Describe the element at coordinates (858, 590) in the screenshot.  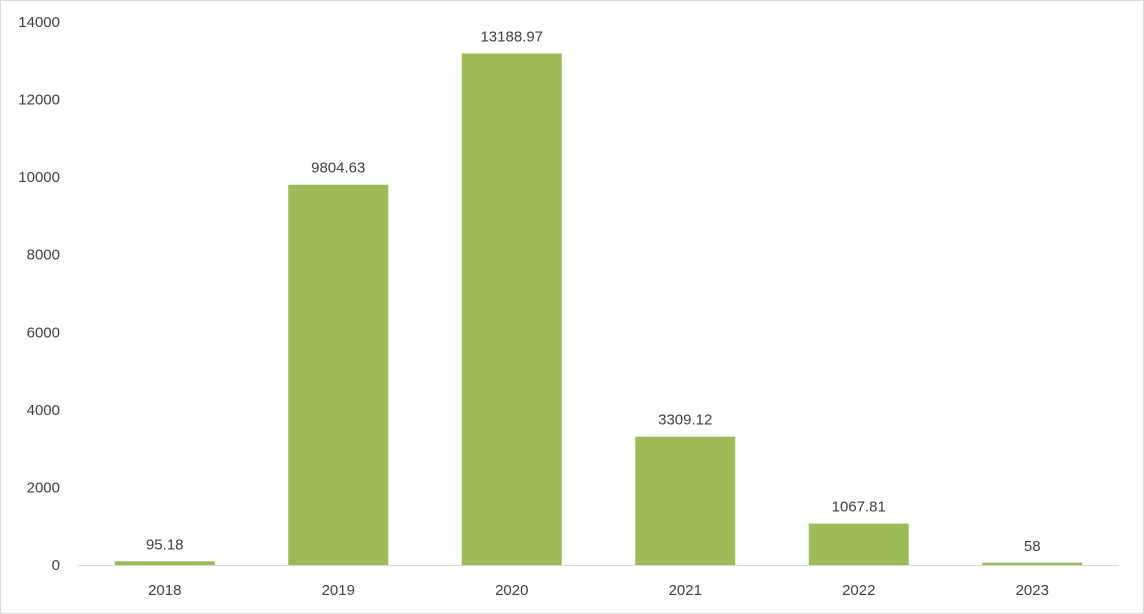
I see `x-tick-label-2022: 2022` at that location.